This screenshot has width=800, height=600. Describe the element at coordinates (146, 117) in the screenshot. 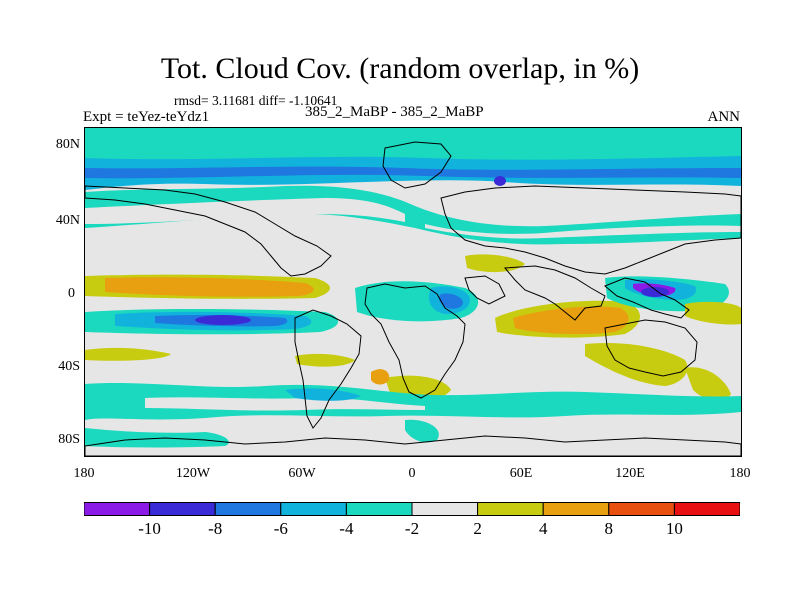

I see `experiment-label: Expt = teYez-teYdz1` at that location.